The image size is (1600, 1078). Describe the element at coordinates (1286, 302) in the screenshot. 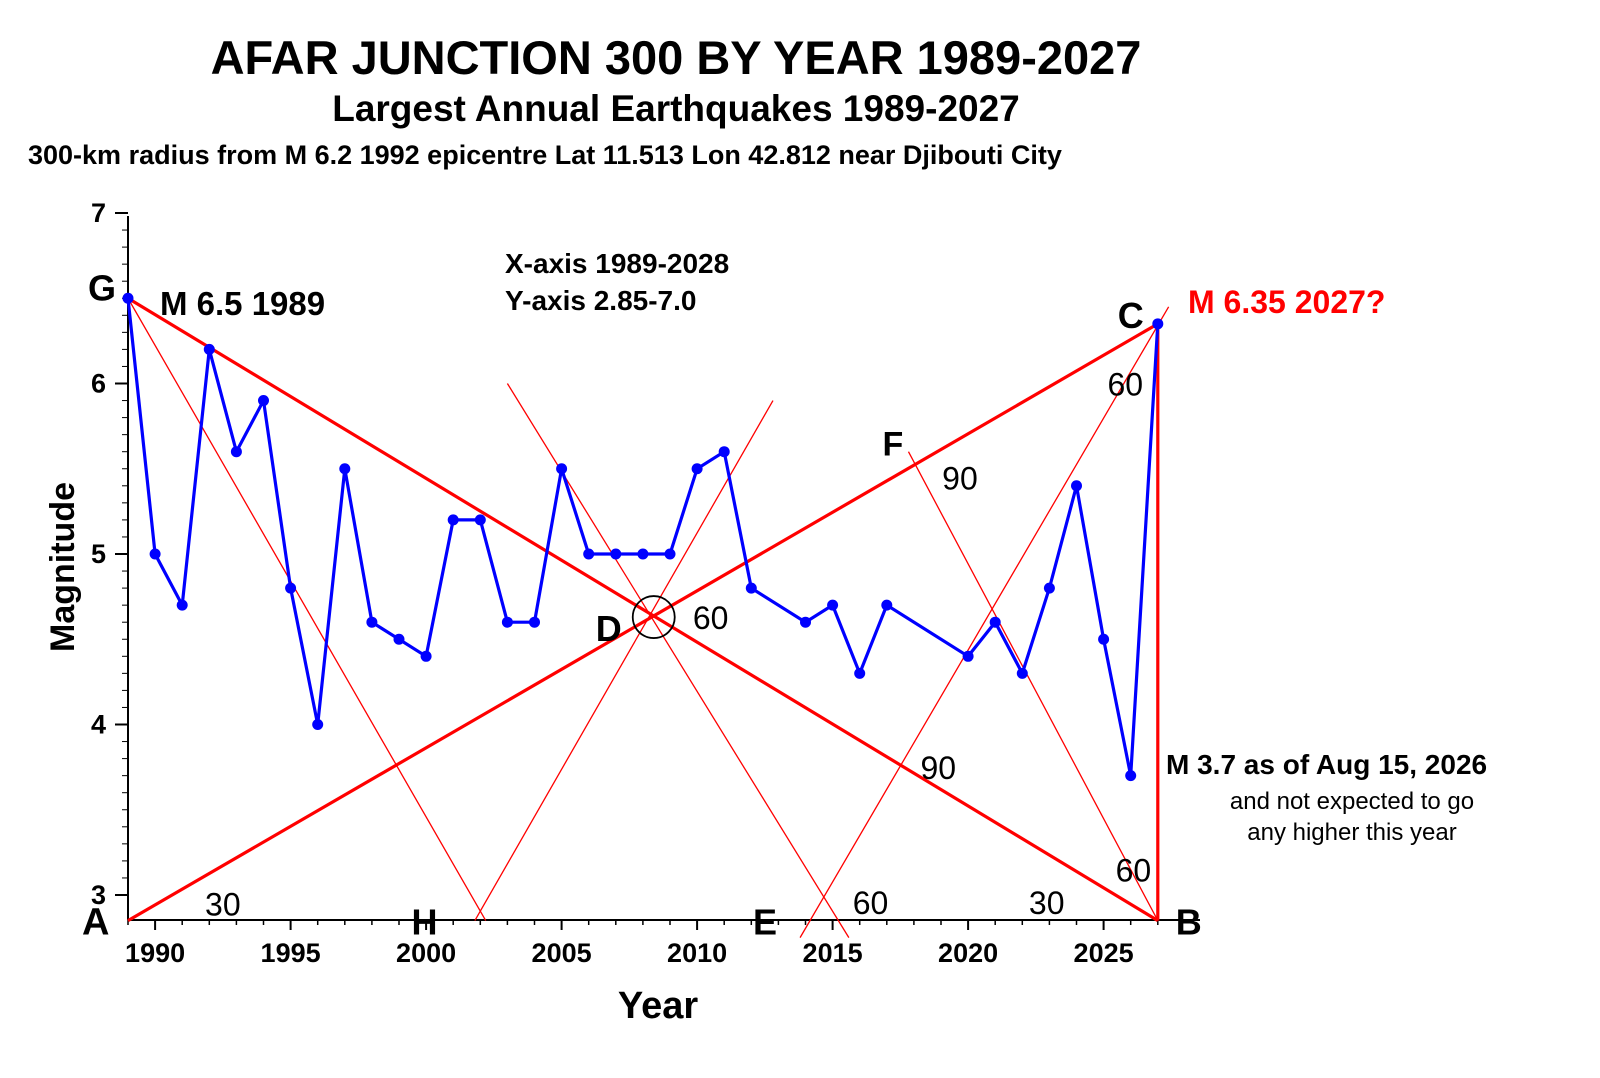

I see `m-2027-label: M 6.35 2027?` at that location.